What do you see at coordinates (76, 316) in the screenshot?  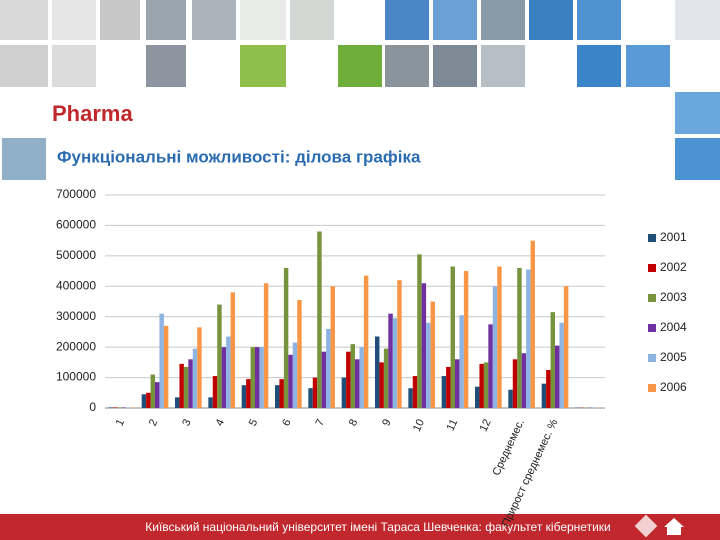 I see `y-tick-label: 300000` at bounding box center [76, 316].